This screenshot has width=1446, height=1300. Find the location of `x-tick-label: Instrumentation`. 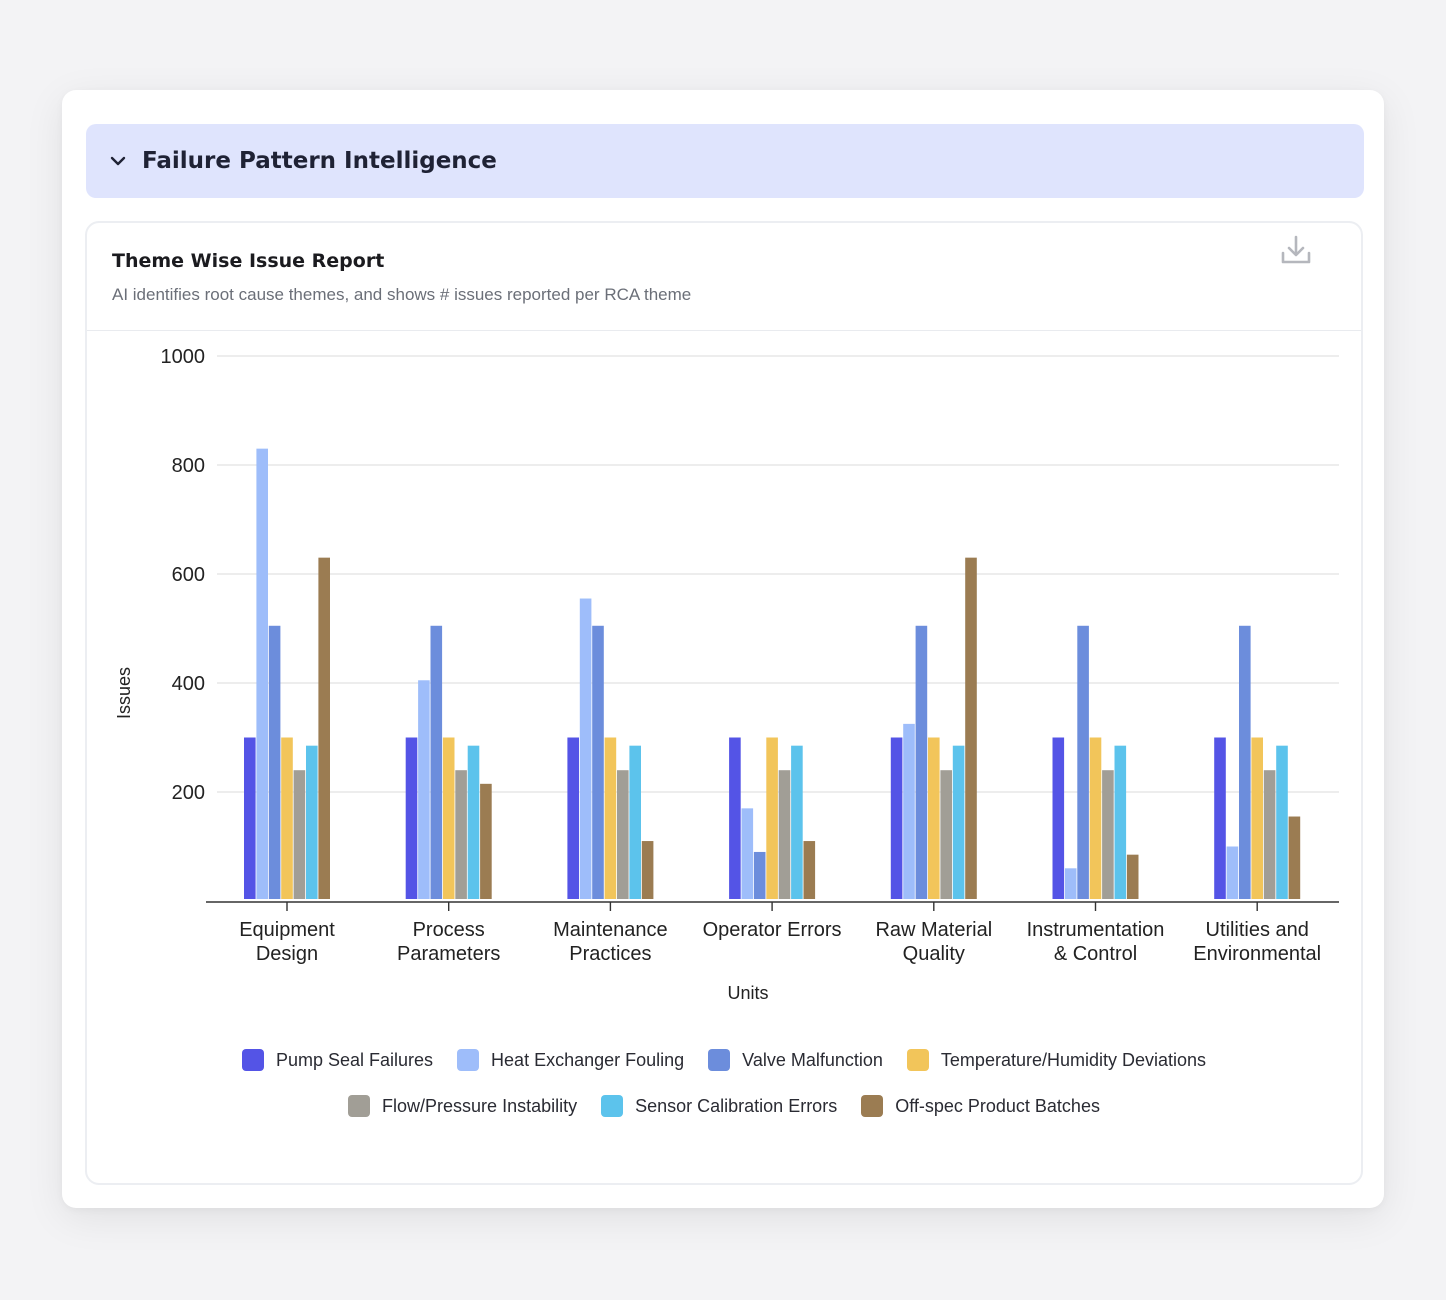

x-tick-label: Instrumentation is located at coordinates (1096, 930).